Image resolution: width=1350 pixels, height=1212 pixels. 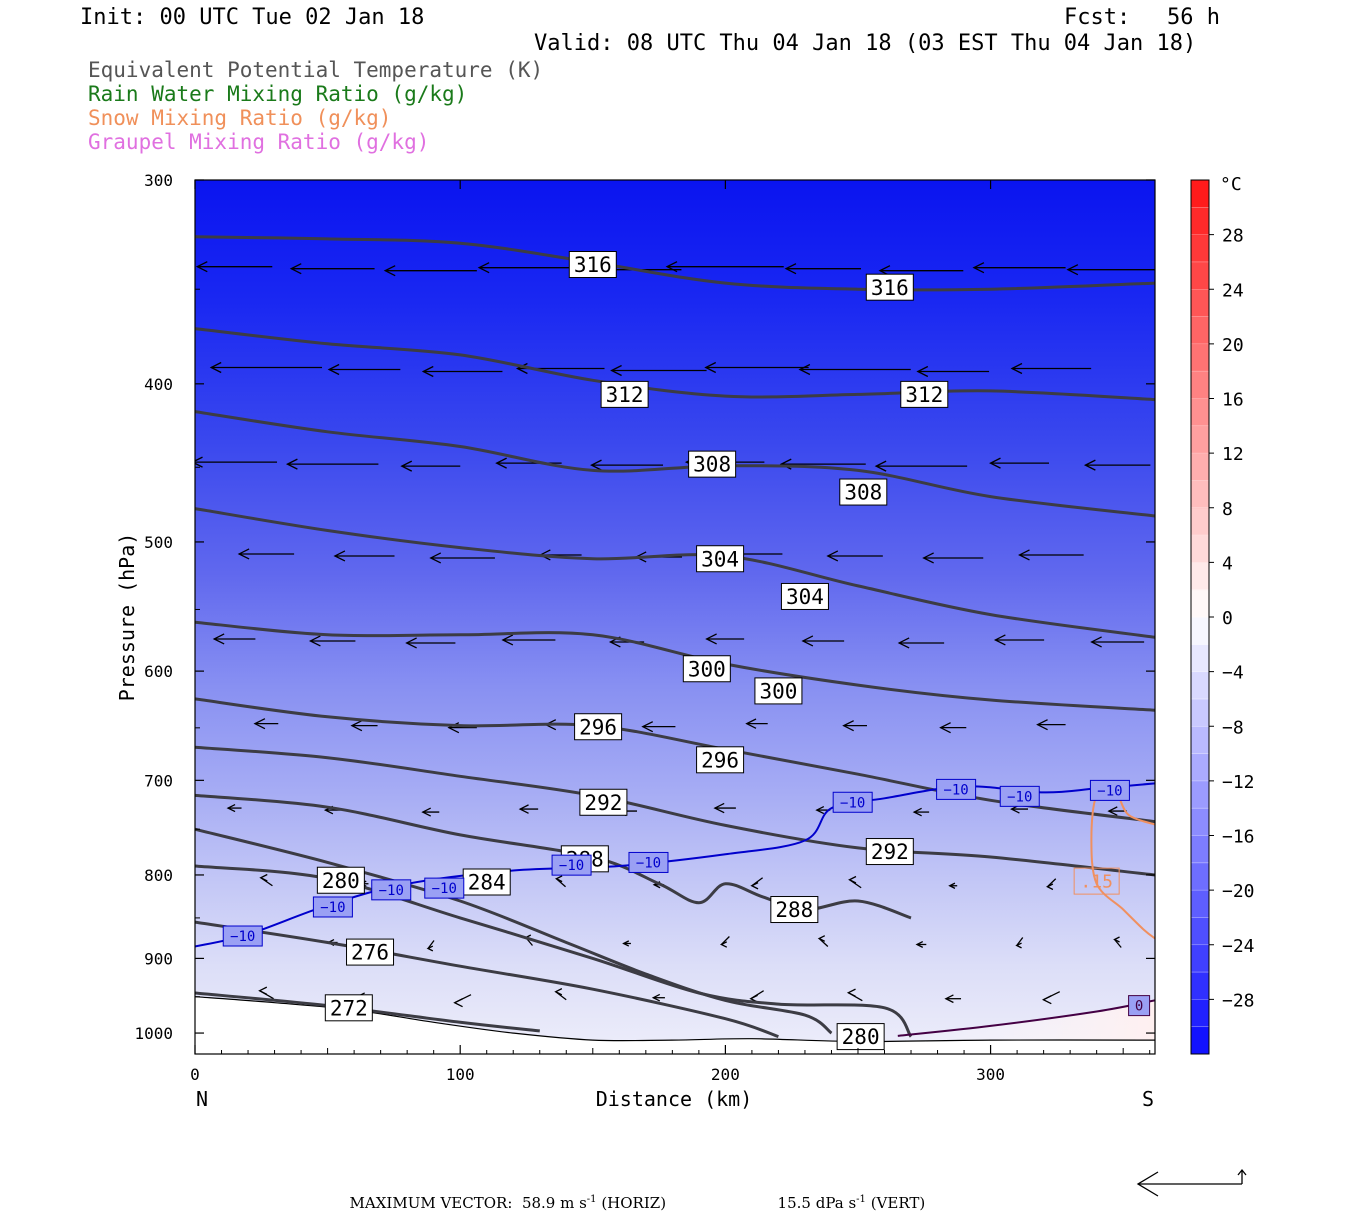 What do you see at coordinates (725, 1074) in the screenshot?
I see `x-tick-label: 200` at bounding box center [725, 1074].